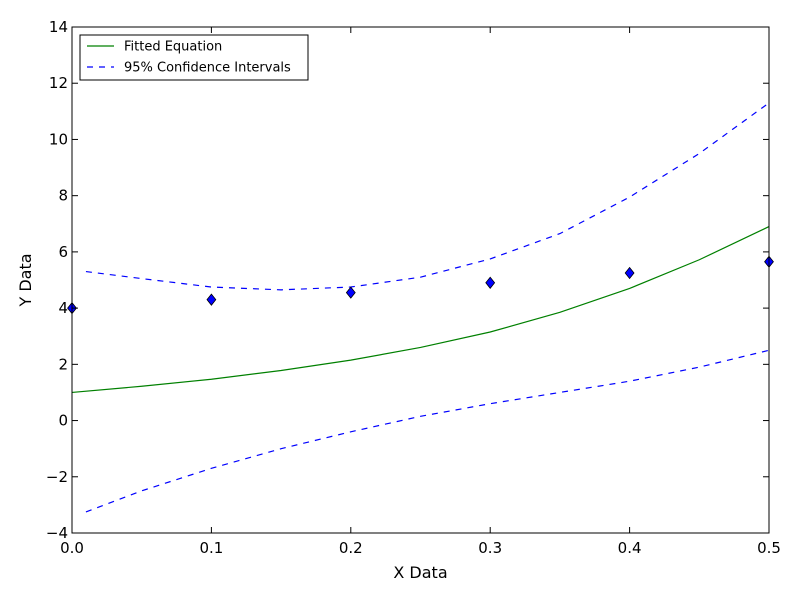 This screenshot has height=600, width=800. What do you see at coordinates (57, 477) in the screenshot?
I see `y-tick-label-1: −2` at bounding box center [57, 477].